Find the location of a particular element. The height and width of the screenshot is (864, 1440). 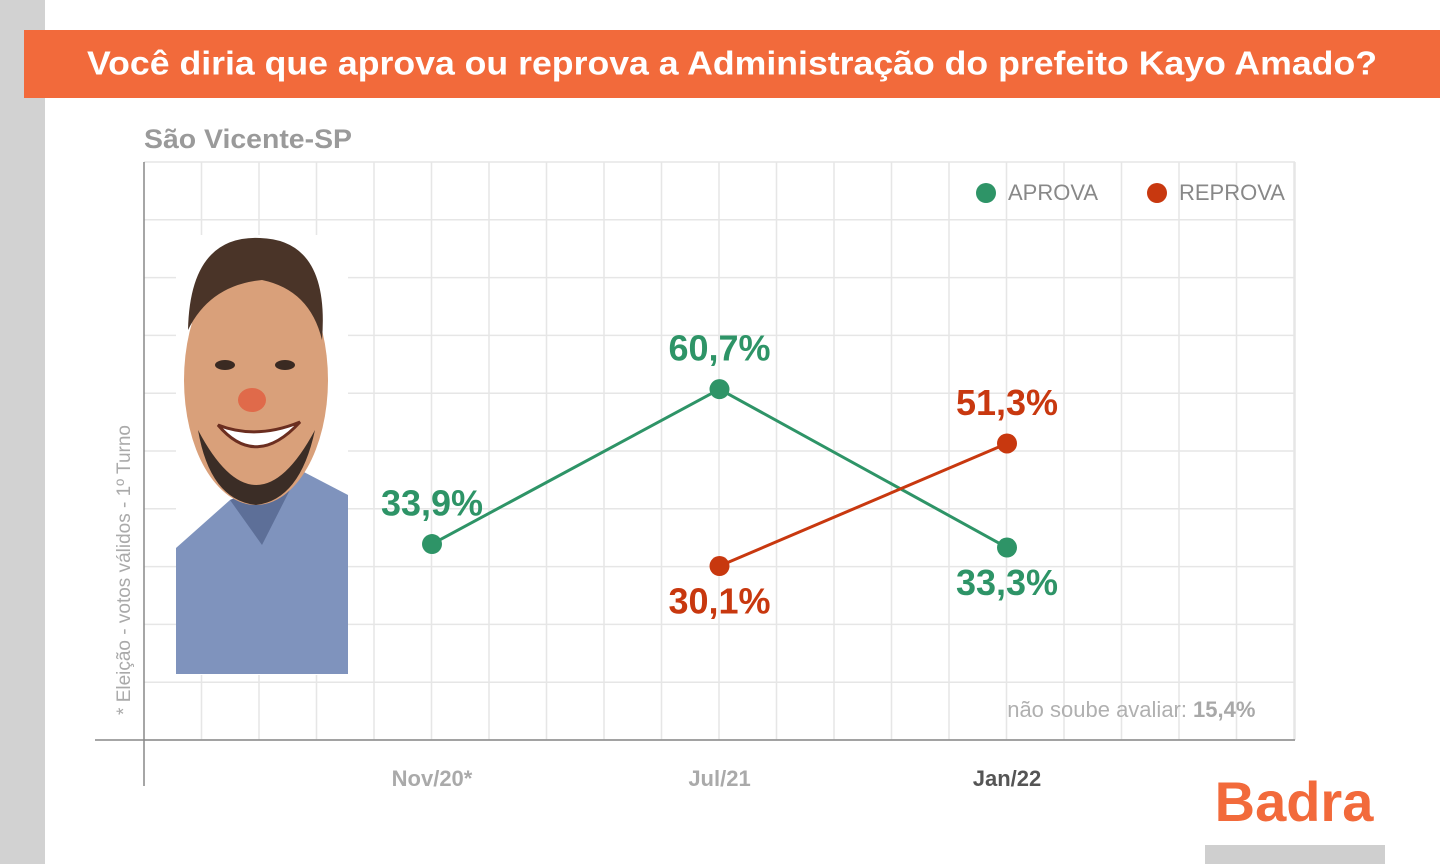

side-bar is located at coordinates (22, 432).